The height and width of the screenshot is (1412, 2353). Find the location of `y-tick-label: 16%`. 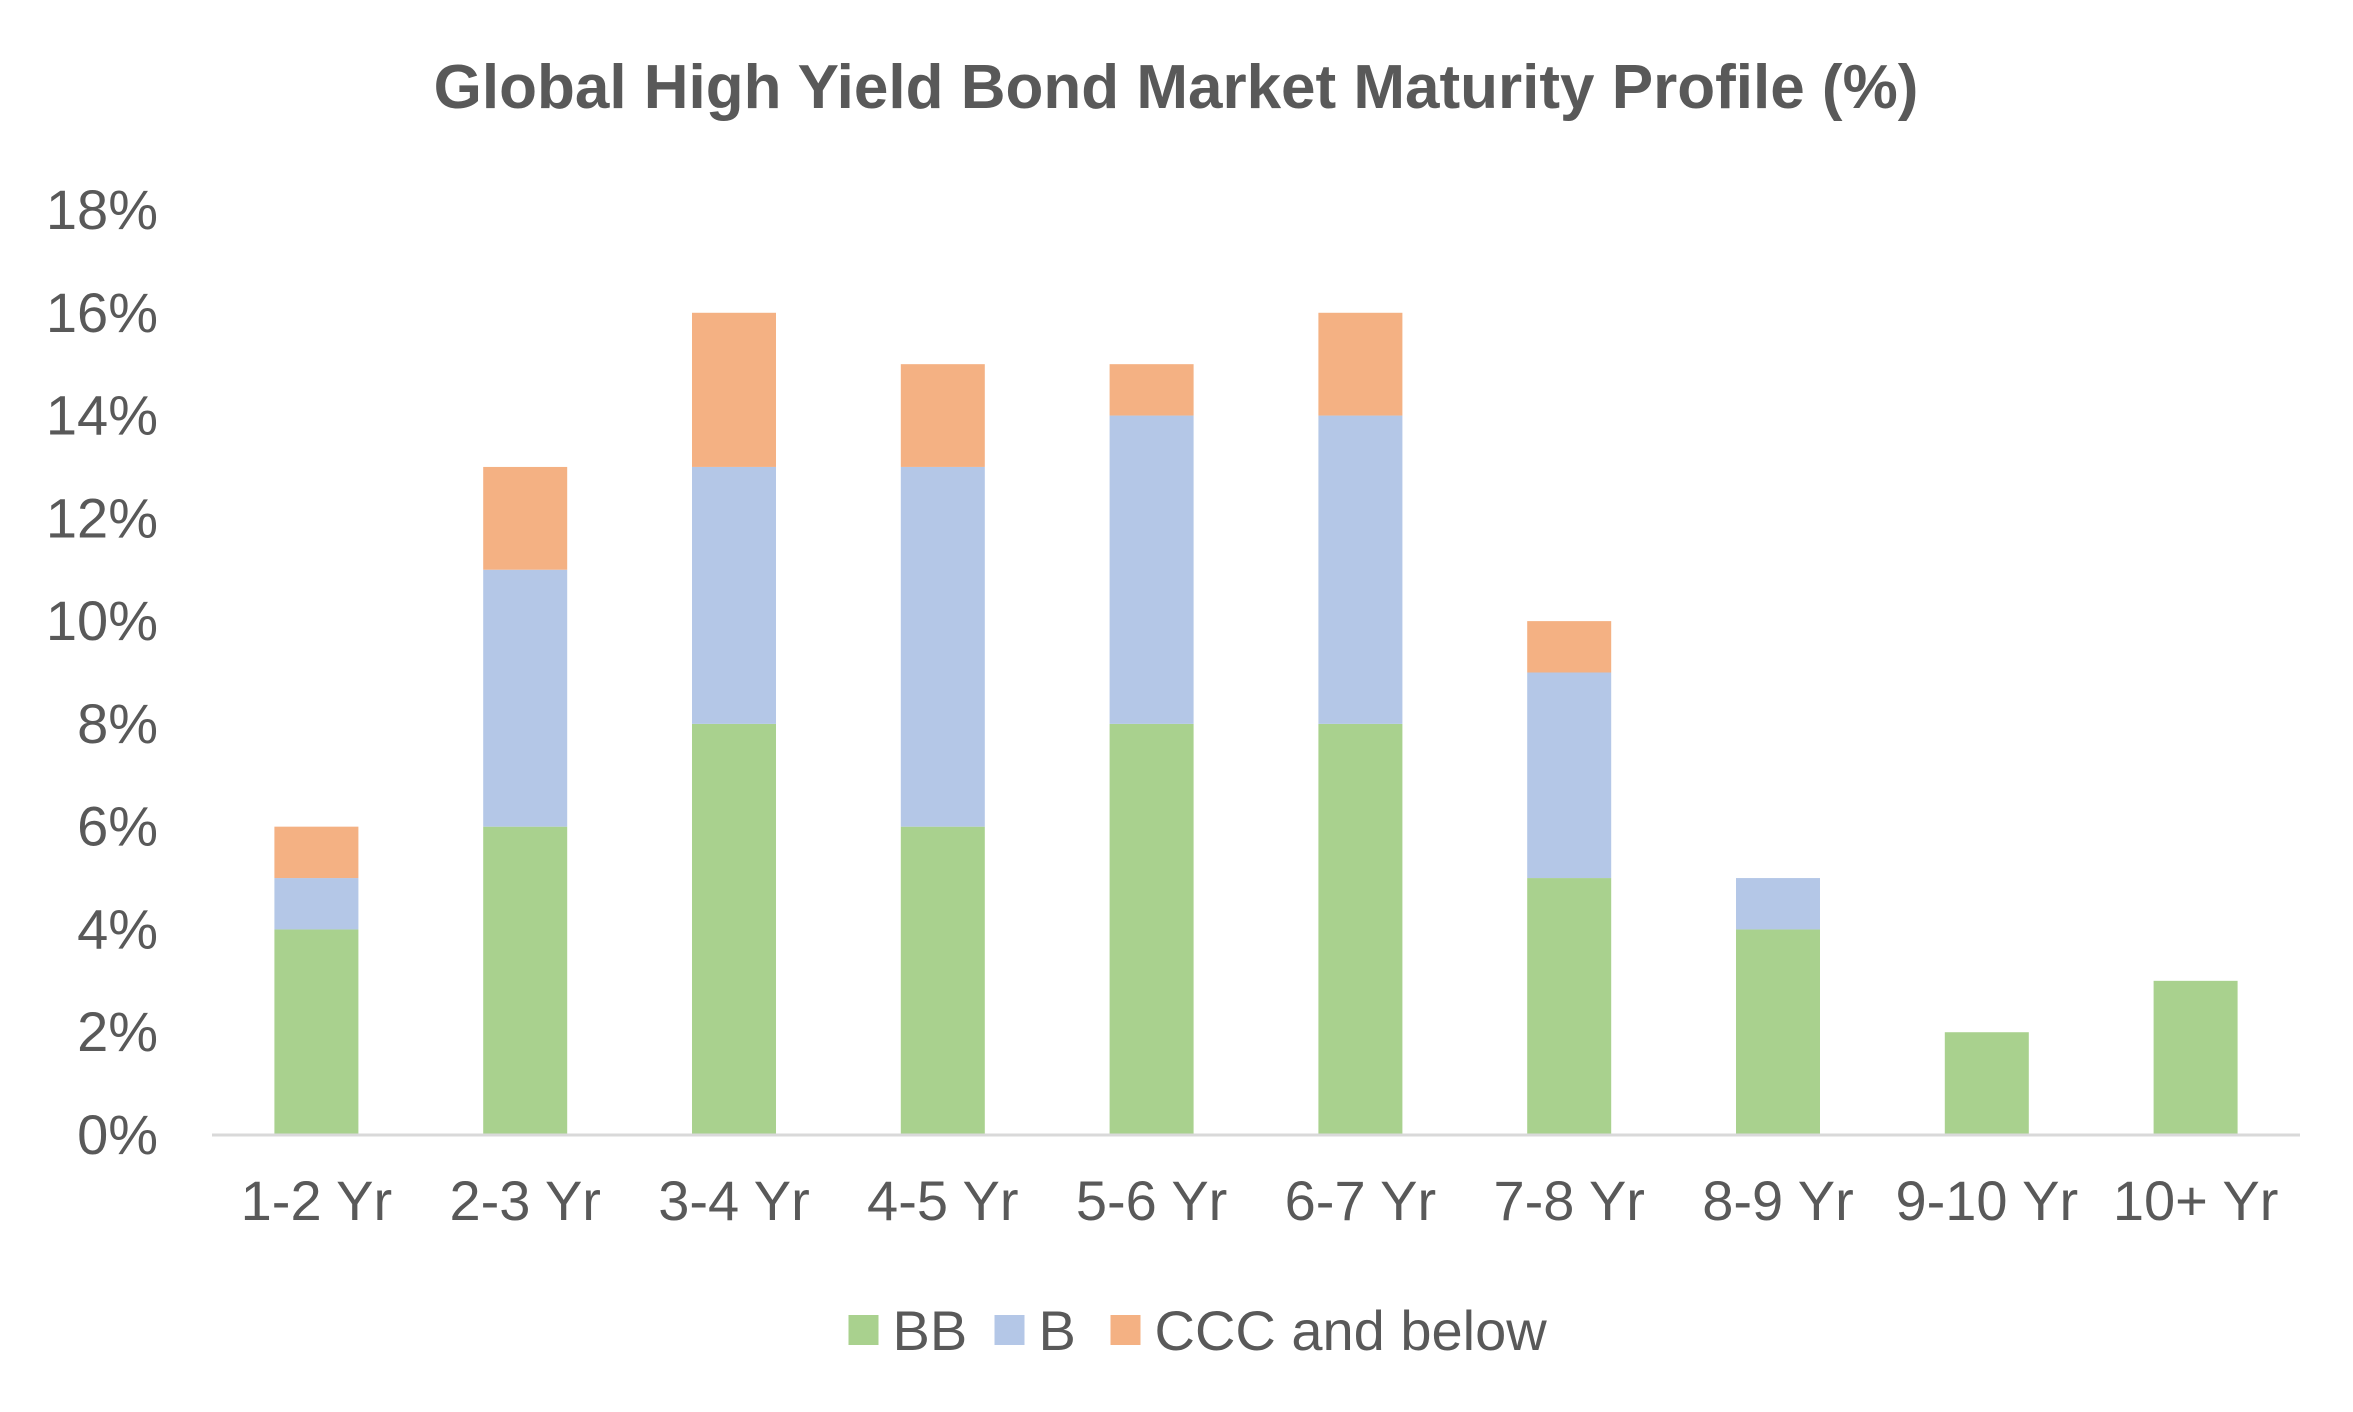

y-tick-label: 16% is located at coordinates (102, 312).